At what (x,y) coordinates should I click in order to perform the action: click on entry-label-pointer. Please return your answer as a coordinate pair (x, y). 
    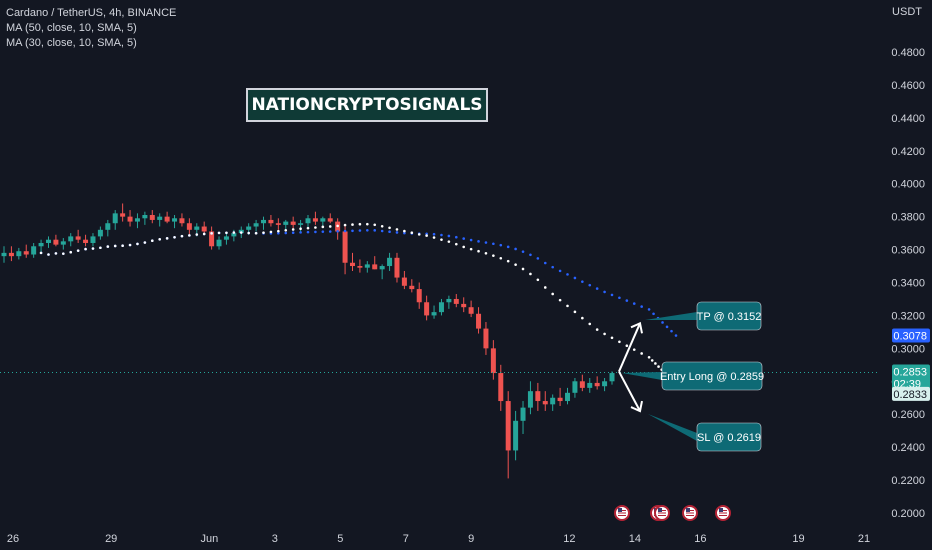
    Looking at the image, I should click on (642, 376).